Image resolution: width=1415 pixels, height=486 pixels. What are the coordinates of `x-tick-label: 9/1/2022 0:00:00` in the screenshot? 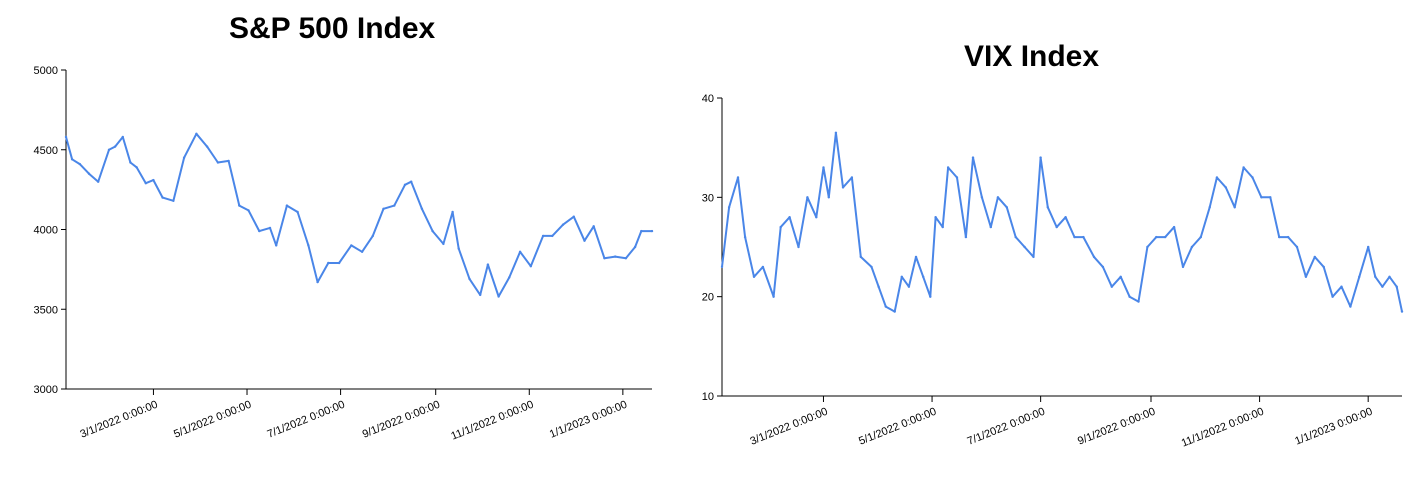 It's located at (401, 420).